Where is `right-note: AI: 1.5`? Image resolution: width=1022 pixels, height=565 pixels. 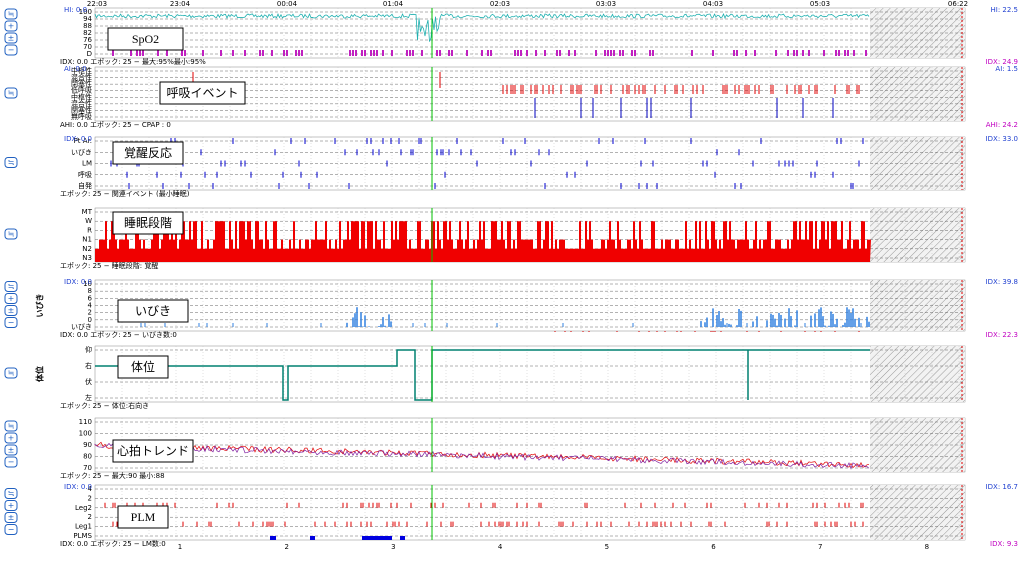 right-note: AI: 1.5 is located at coordinates (1006, 69).